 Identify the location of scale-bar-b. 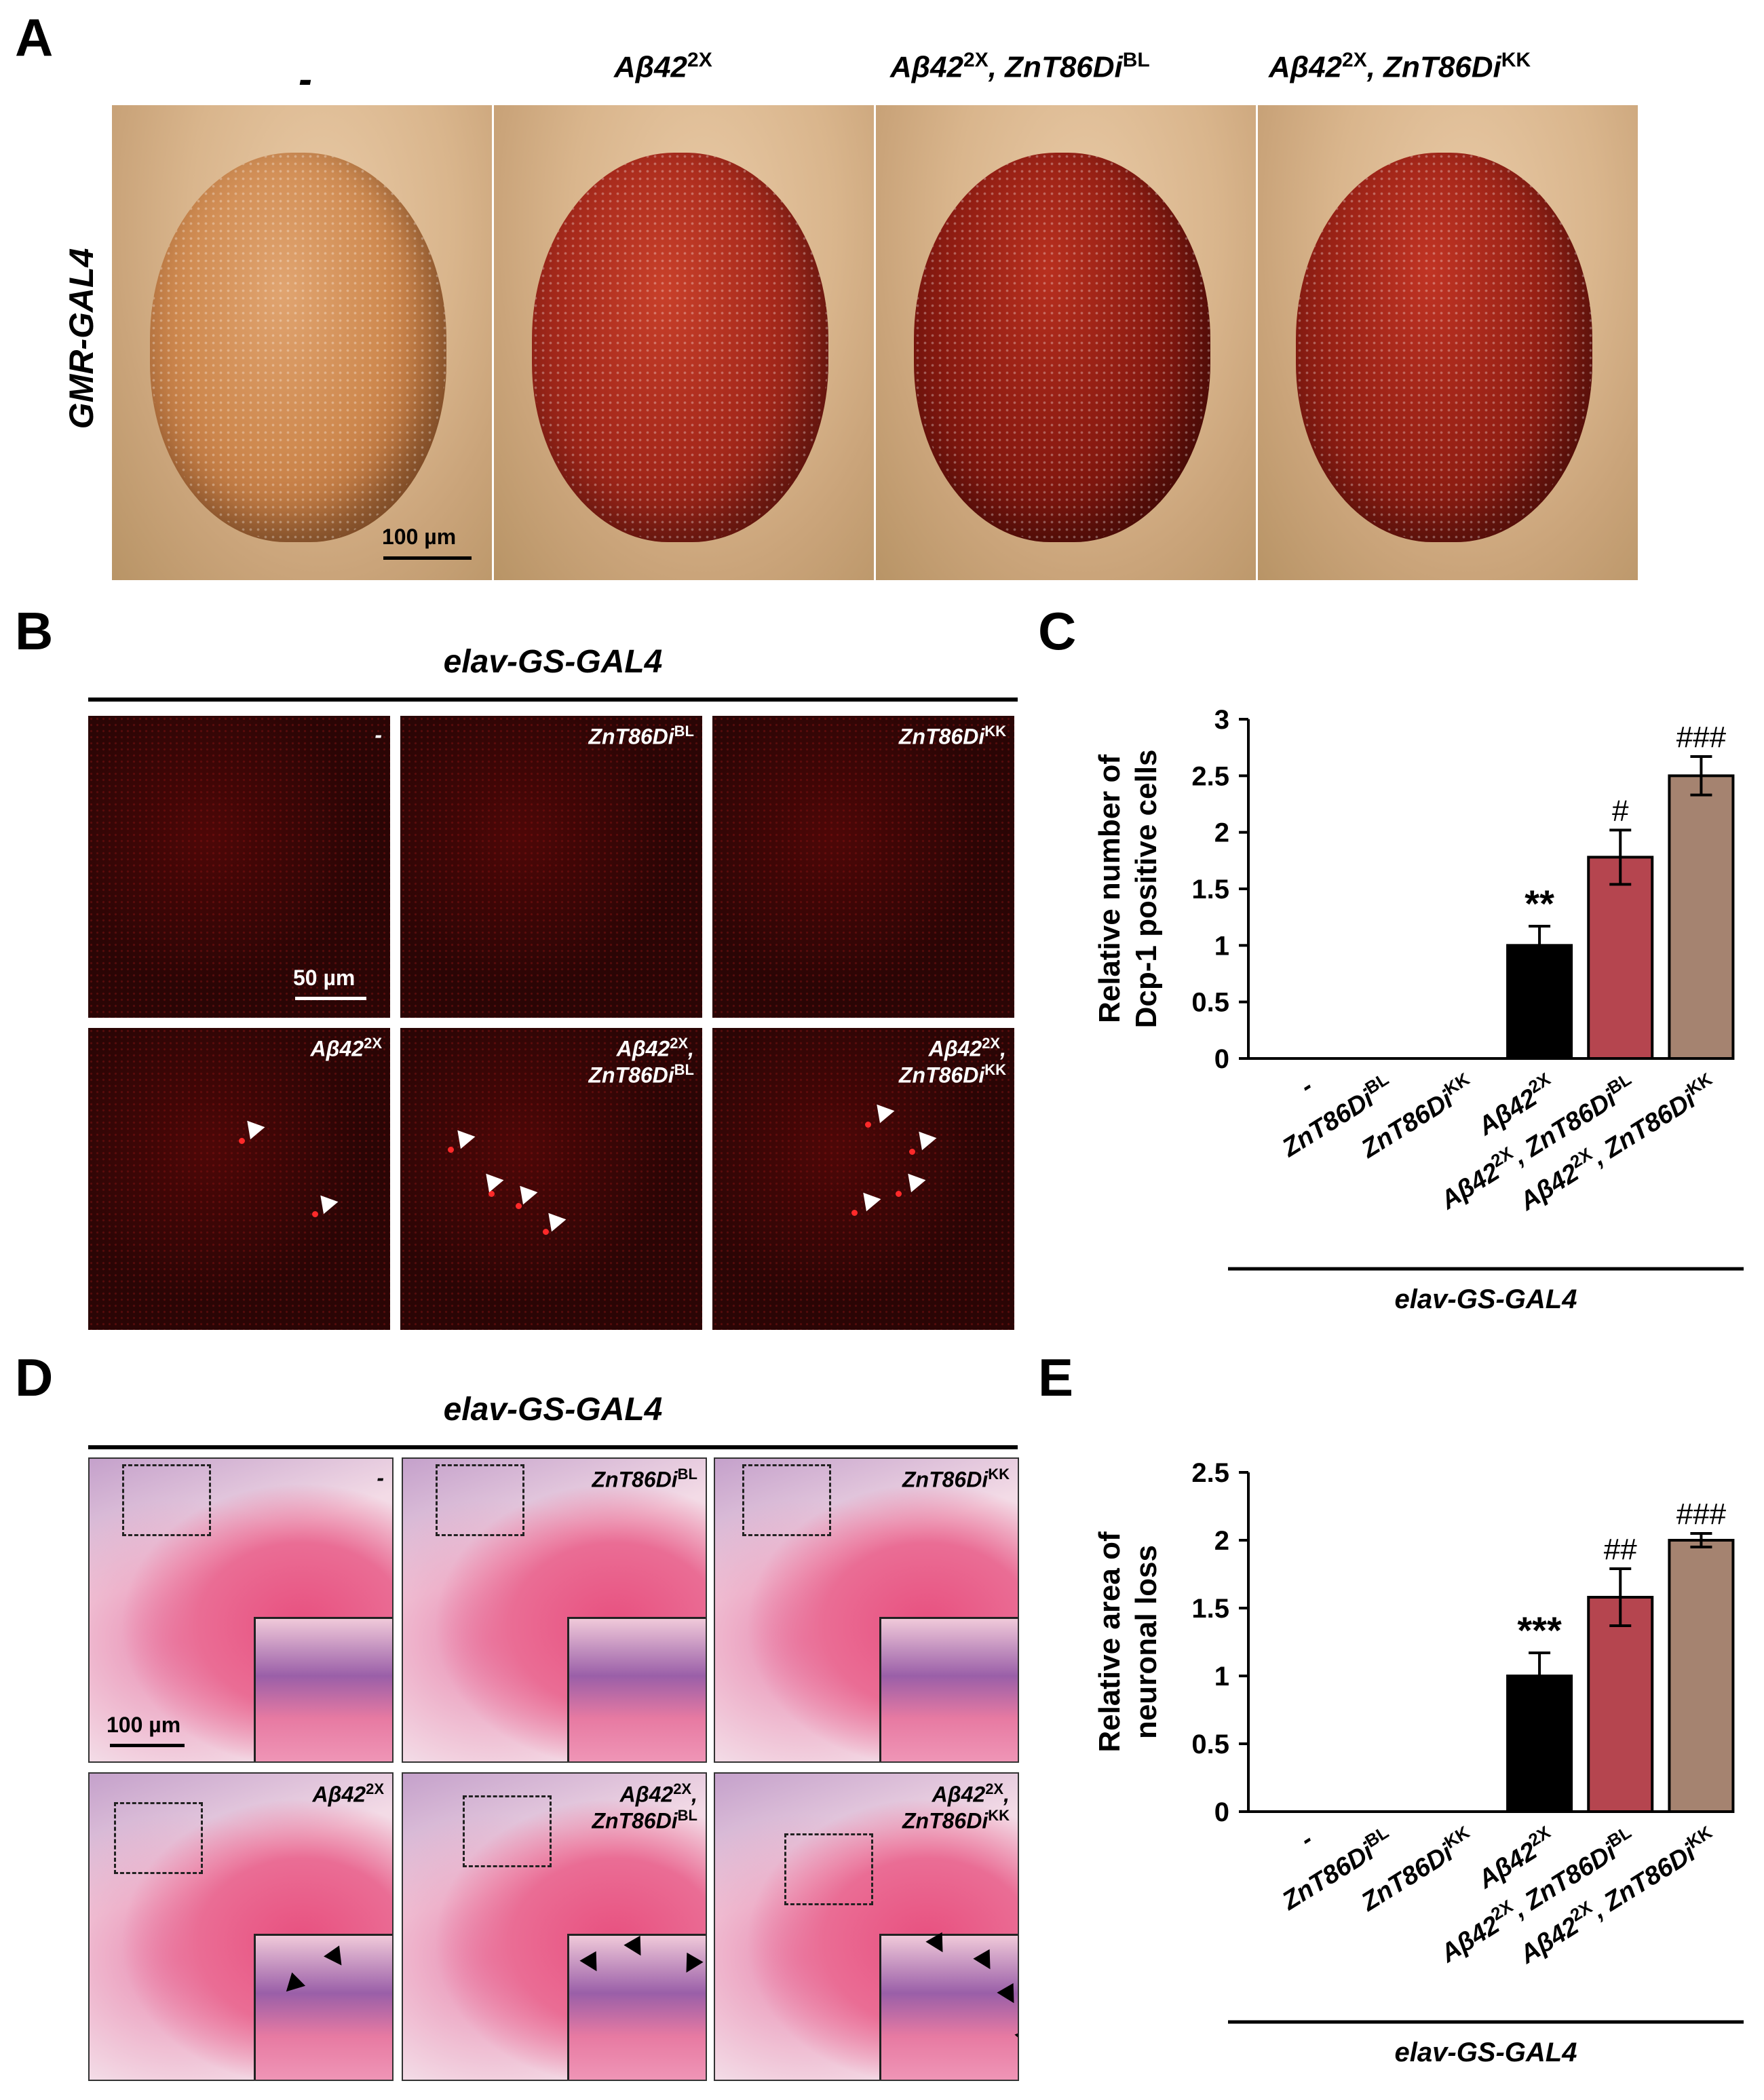
(330, 998).